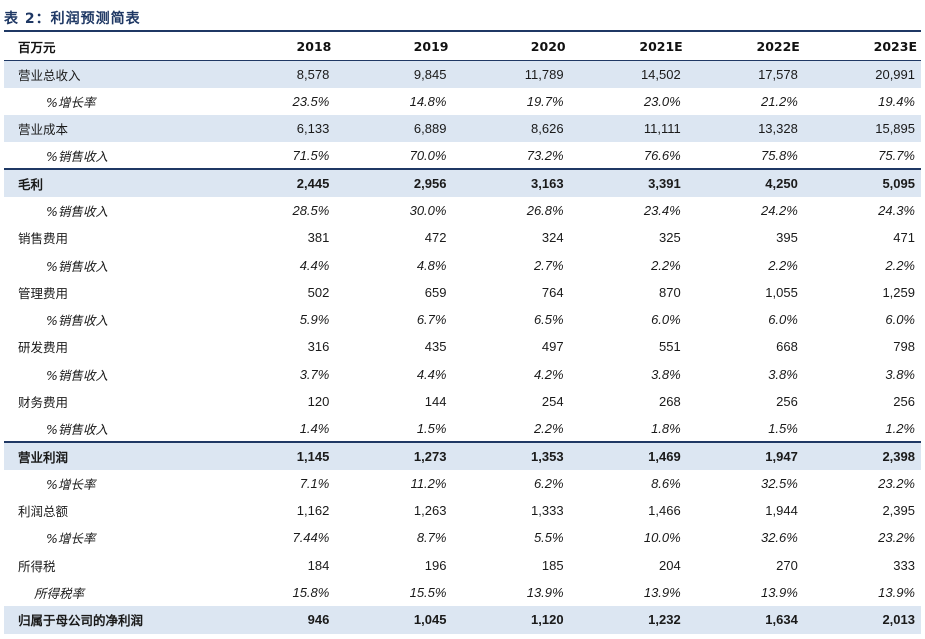  I want to click on cell-value: 23.2%, so click(862, 537).